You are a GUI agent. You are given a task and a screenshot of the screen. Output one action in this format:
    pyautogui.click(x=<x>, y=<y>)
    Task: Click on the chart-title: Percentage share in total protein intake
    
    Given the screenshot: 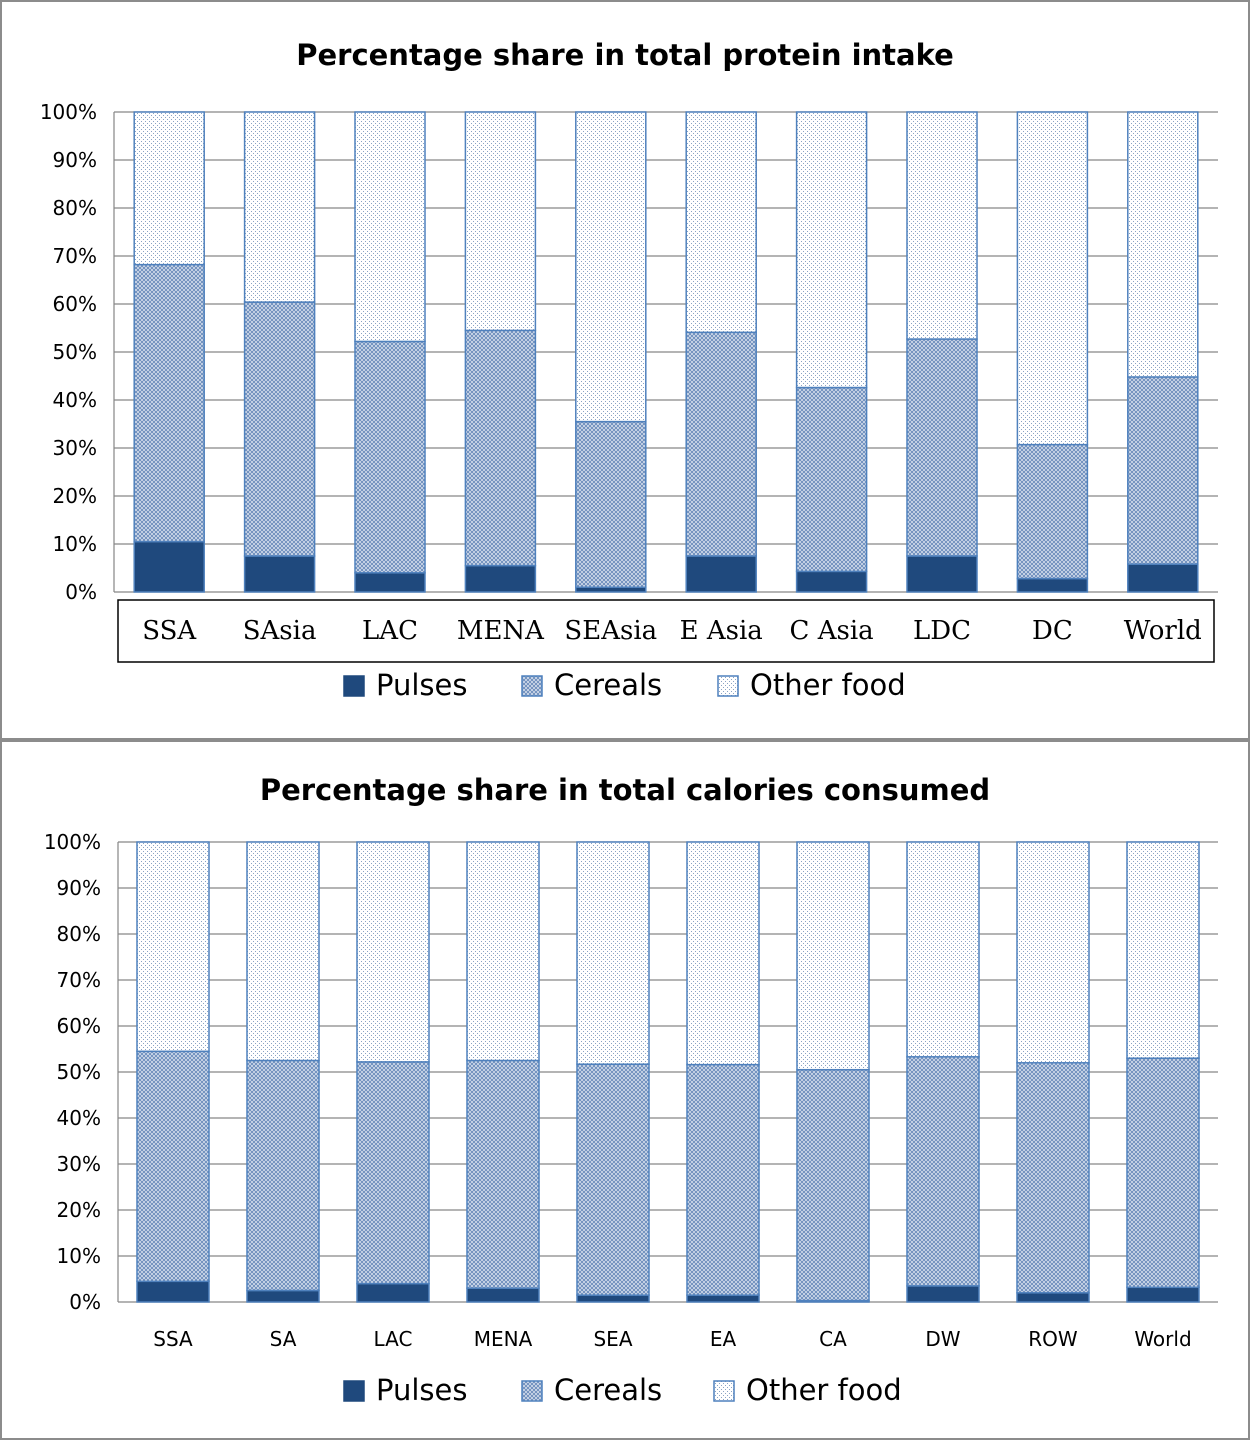 What is the action you would take?
    pyautogui.click(x=625, y=55)
    